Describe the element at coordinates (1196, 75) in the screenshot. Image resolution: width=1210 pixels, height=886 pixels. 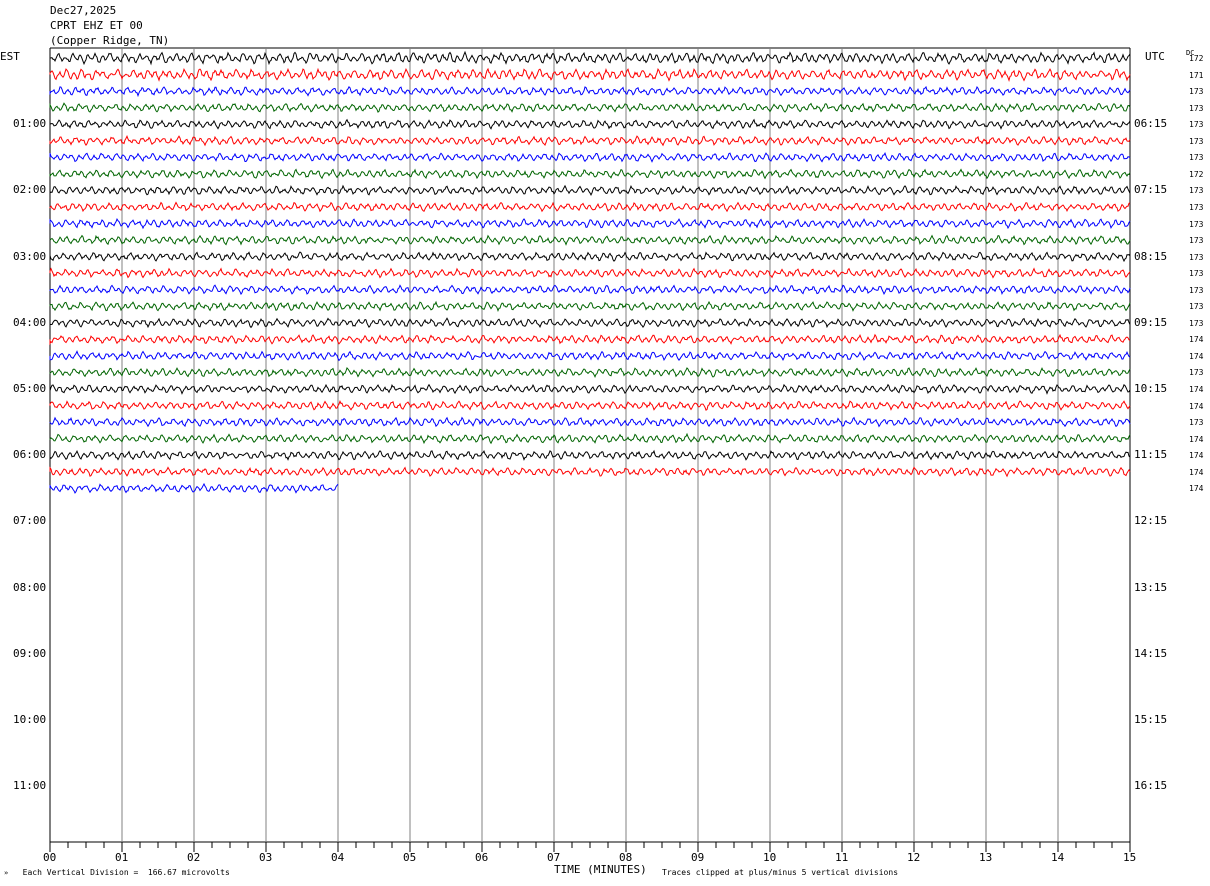
I see `dc-offset-value: 171` at that location.